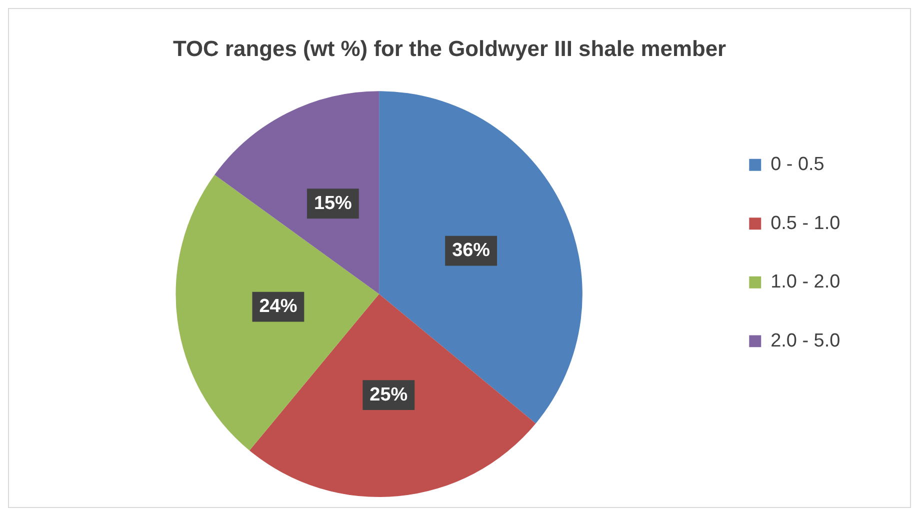  What do you see at coordinates (797, 165) in the screenshot?
I see `legend-label: 0 - 0.5` at bounding box center [797, 165].